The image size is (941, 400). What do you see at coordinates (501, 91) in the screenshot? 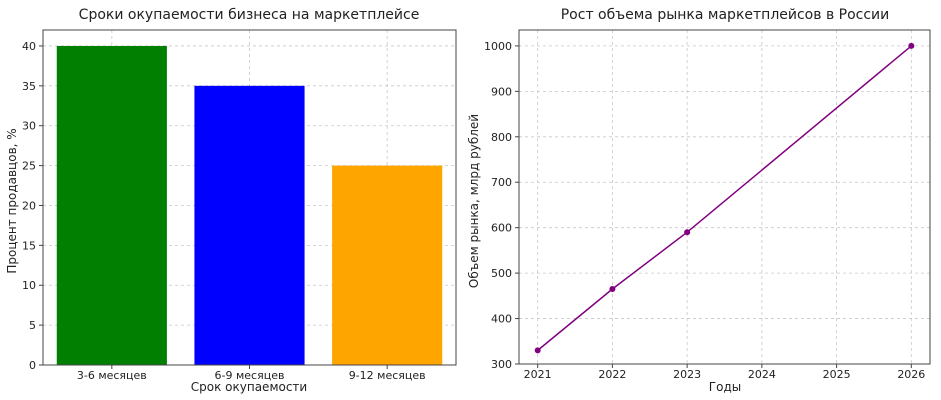
I see `y-tick-label: 900` at bounding box center [501, 91].